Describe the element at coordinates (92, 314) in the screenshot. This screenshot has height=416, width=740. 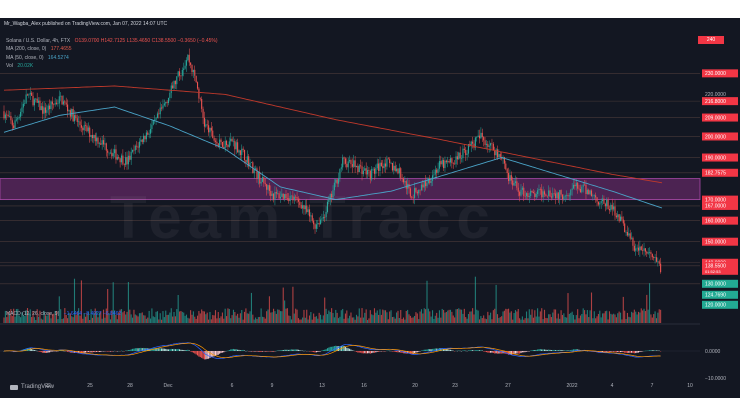
I see `legend-macd-values: −1.6464 −8.4927 −6.8462` at that location.